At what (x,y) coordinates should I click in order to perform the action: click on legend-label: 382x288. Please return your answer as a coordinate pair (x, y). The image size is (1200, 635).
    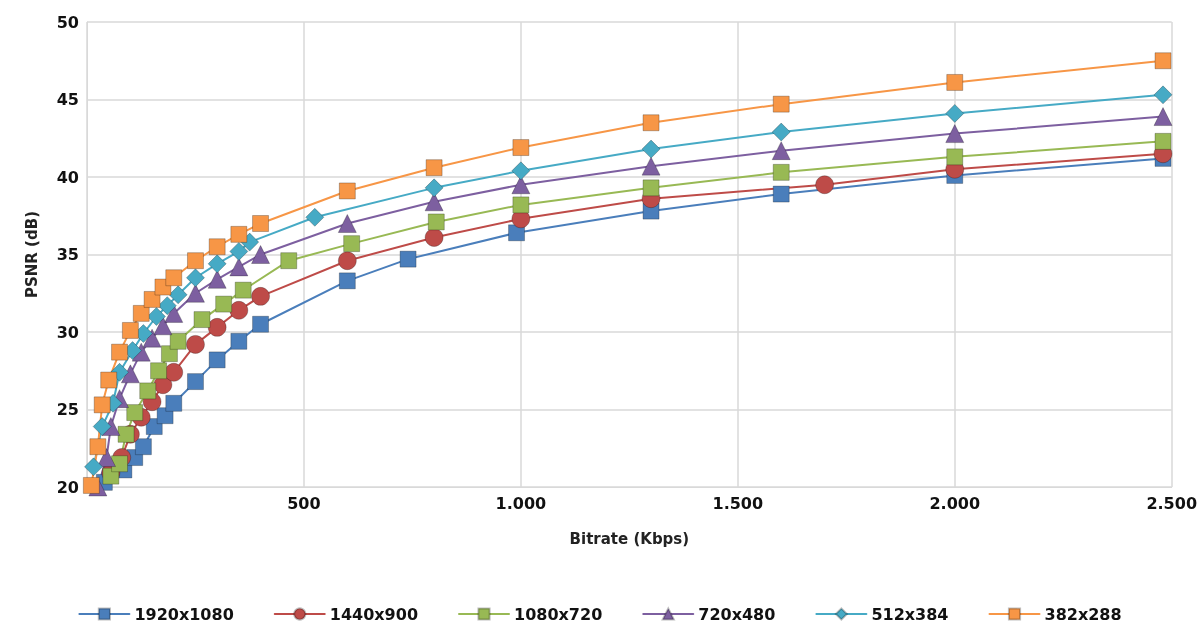
    Looking at the image, I should click on (1083, 614).